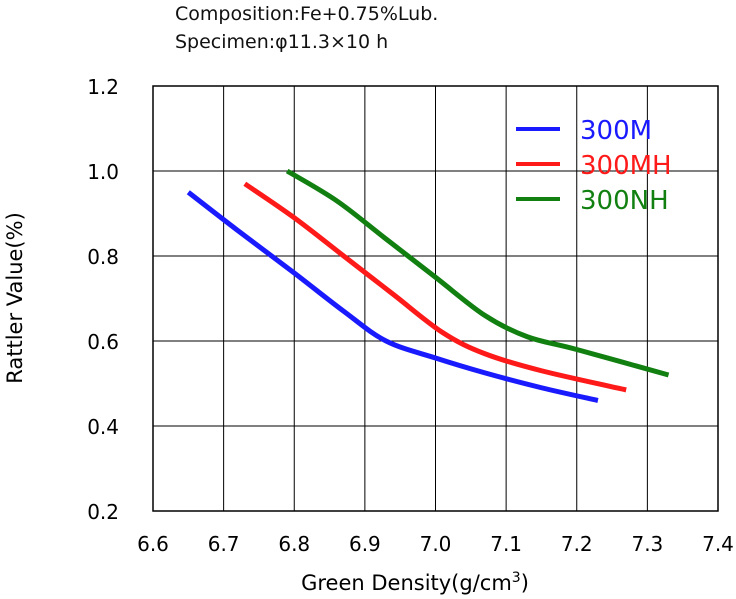 The image size is (736, 599). Describe the element at coordinates (406, 583) in the screenshot. I see `x-axis-label-main: Green Density(g/cm` at that location.